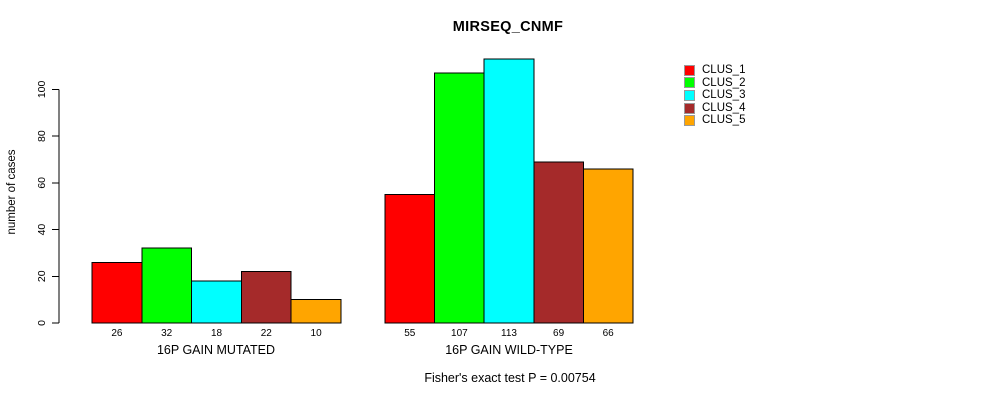 The width and height of the screenshot is (990, 400). Describe the element at coordinates (42, 183) in the screenshot. I see `y-tick-label: 60` at that location.